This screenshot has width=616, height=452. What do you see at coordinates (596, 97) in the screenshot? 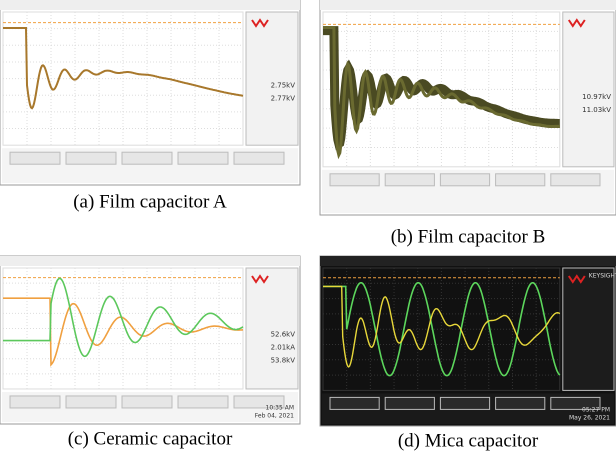
I see `readout: 10.97kV` at bounding box center [596, 97].